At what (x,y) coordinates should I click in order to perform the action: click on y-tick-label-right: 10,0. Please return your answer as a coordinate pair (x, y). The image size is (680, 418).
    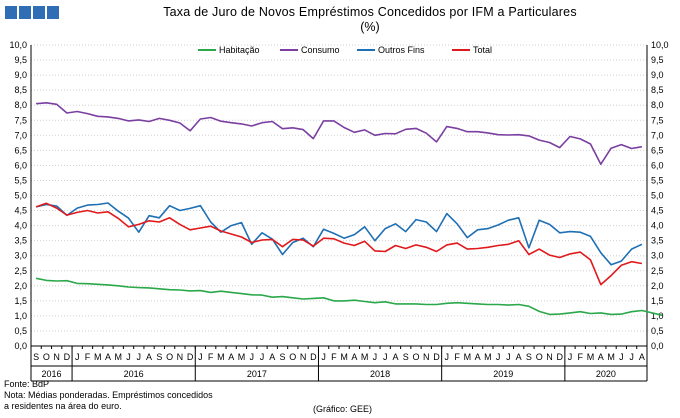
    Looking at the image, I should click on (660, 45).